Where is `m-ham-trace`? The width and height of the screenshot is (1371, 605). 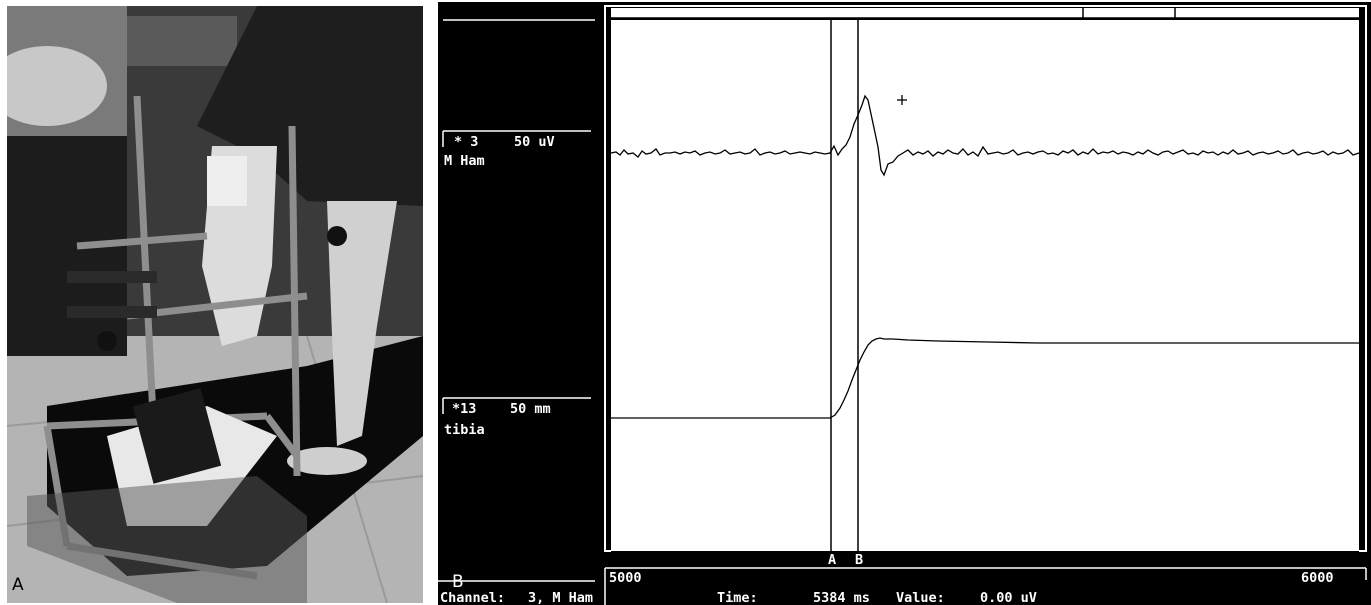
m-ham-trace is located at coordinates (985, 135).